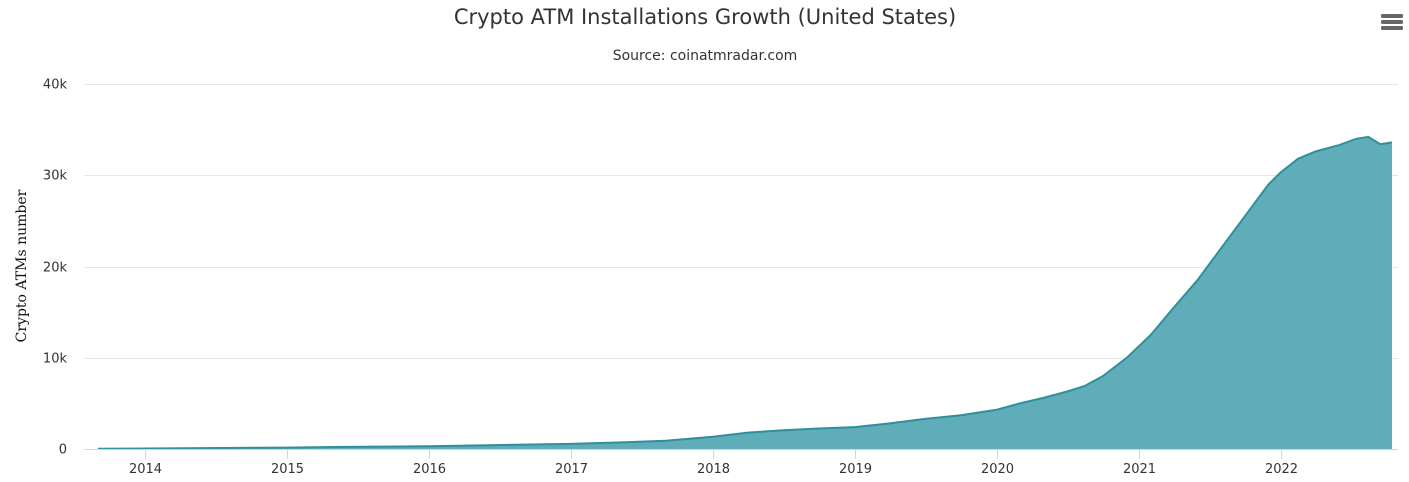  I want to click on y-tick-label: 40k, so click(55, 85).